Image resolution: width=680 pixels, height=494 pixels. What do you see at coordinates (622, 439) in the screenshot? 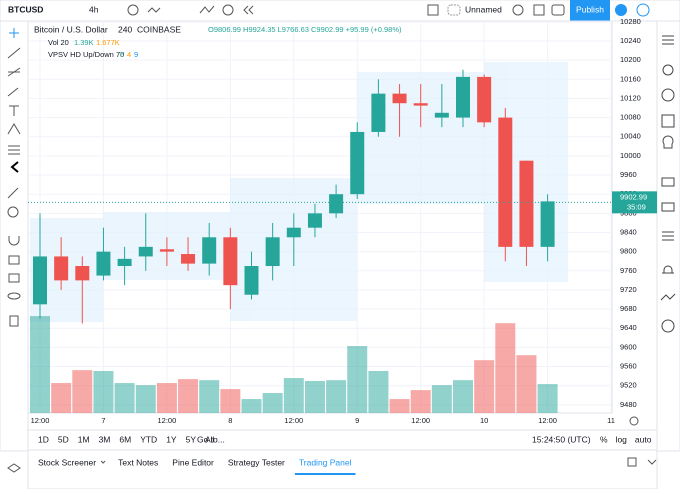
I see `scale-option: log` at bounding box center [622, 439].